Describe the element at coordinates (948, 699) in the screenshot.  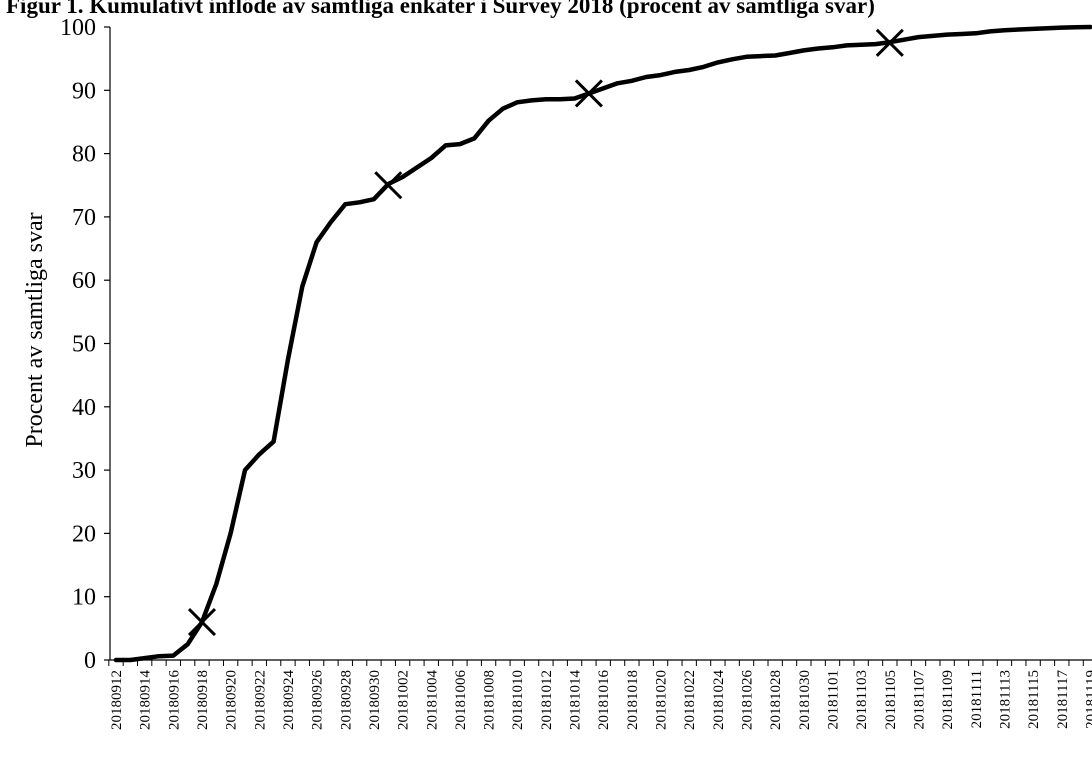
I see `x-tick-label: 20181109` at that location.